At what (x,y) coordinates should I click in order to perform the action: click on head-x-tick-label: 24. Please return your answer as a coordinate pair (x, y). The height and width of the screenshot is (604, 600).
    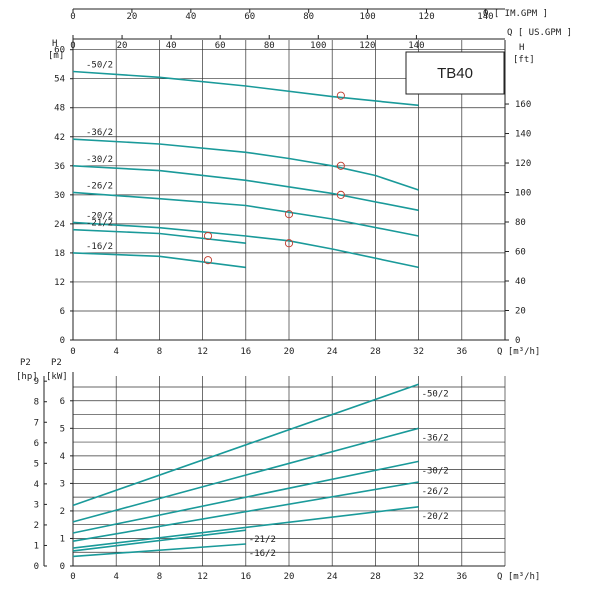
    Looking at the image, I should click on (332, 352).